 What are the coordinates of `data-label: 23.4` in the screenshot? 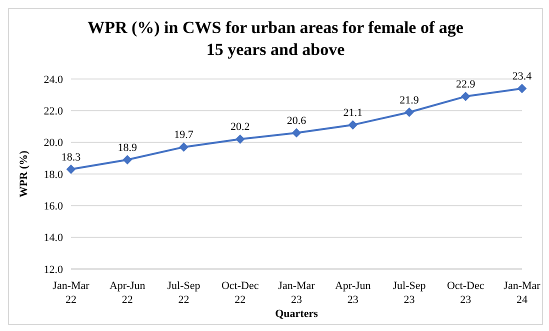 It's located at (522, 76).